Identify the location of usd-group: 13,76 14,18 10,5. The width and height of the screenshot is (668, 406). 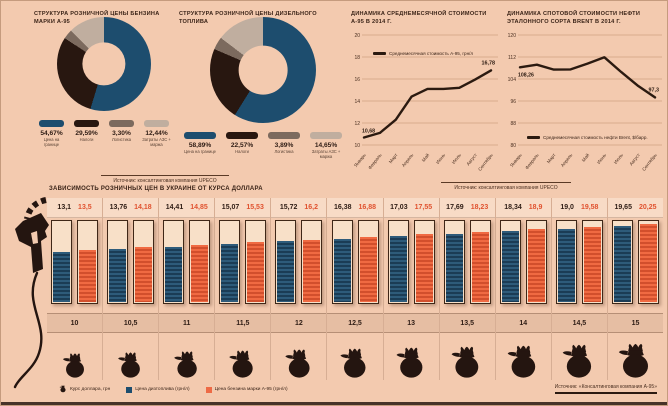
(130, 289).